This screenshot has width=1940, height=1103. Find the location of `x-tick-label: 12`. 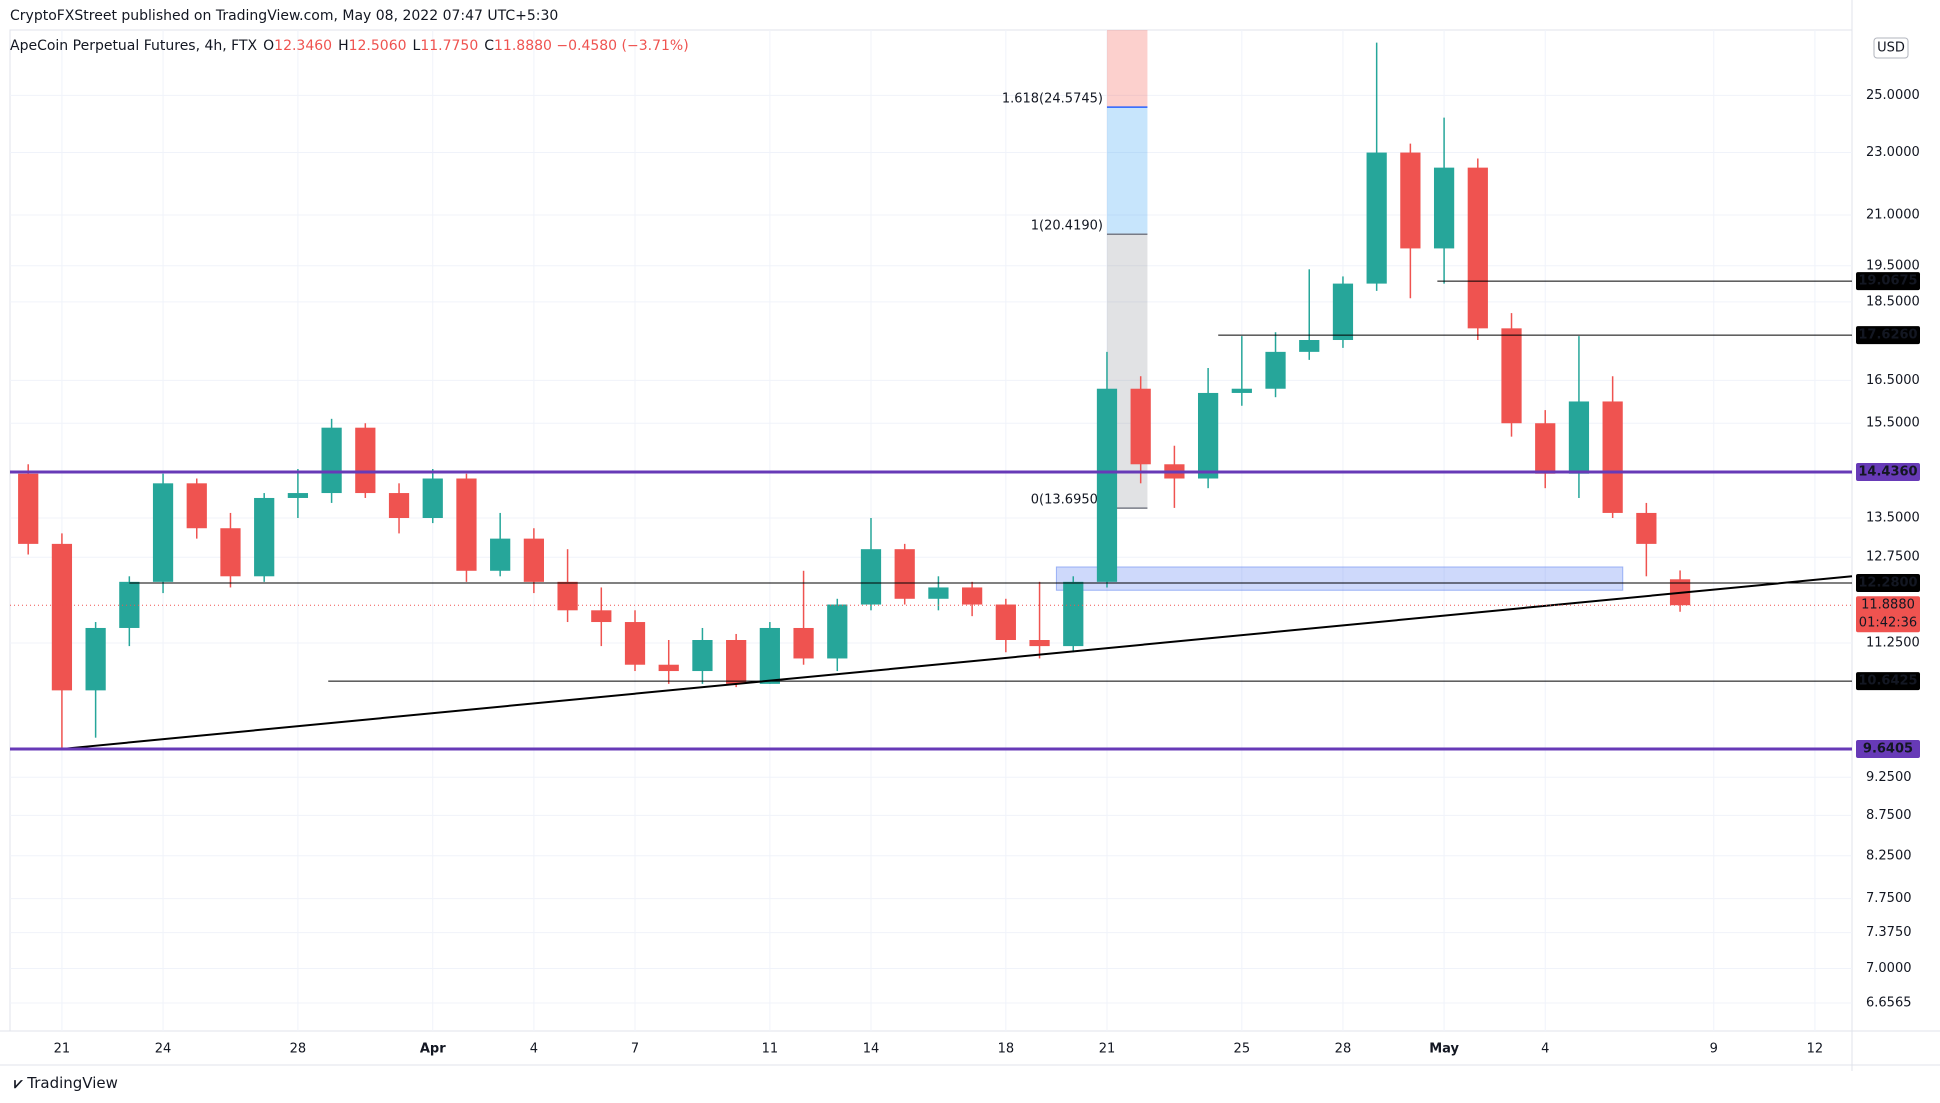

x-tick-label: 12 is located at coordinates (1815, 1049).